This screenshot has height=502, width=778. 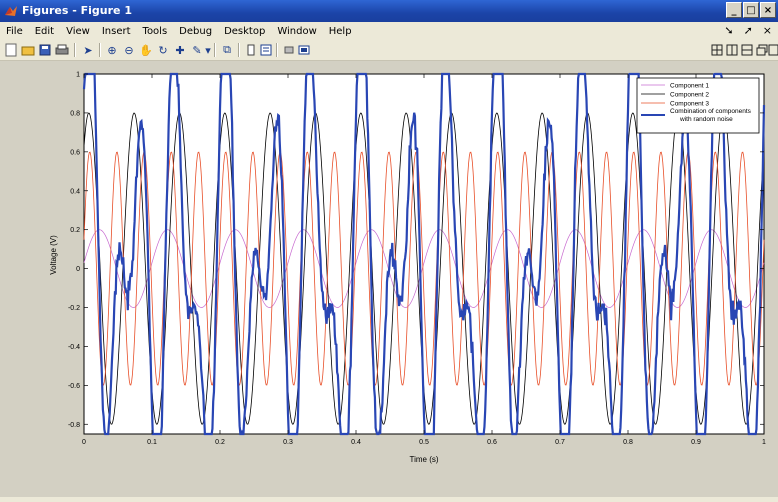 What do you see at coordinates (75, 191) in the screenshot?
I see `y-tick-label: 0.4` at bounding box center [75, 191].